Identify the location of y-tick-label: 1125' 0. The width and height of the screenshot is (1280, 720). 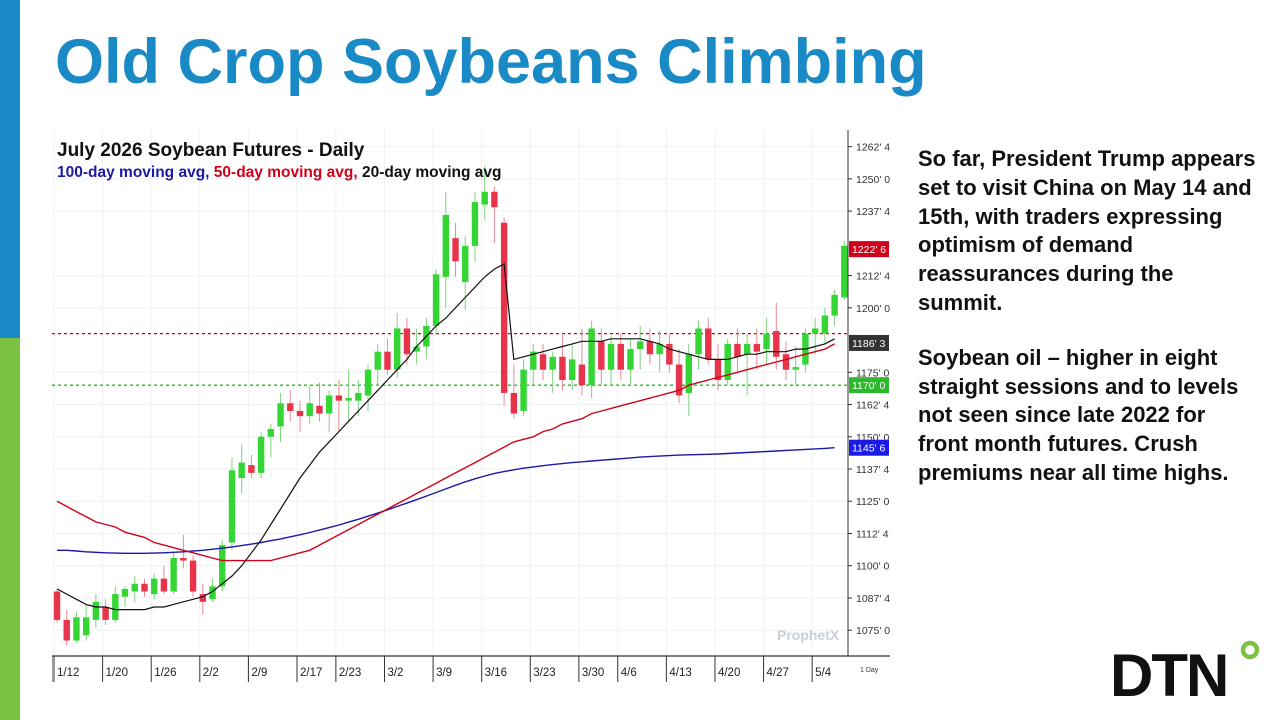
(873, 502).